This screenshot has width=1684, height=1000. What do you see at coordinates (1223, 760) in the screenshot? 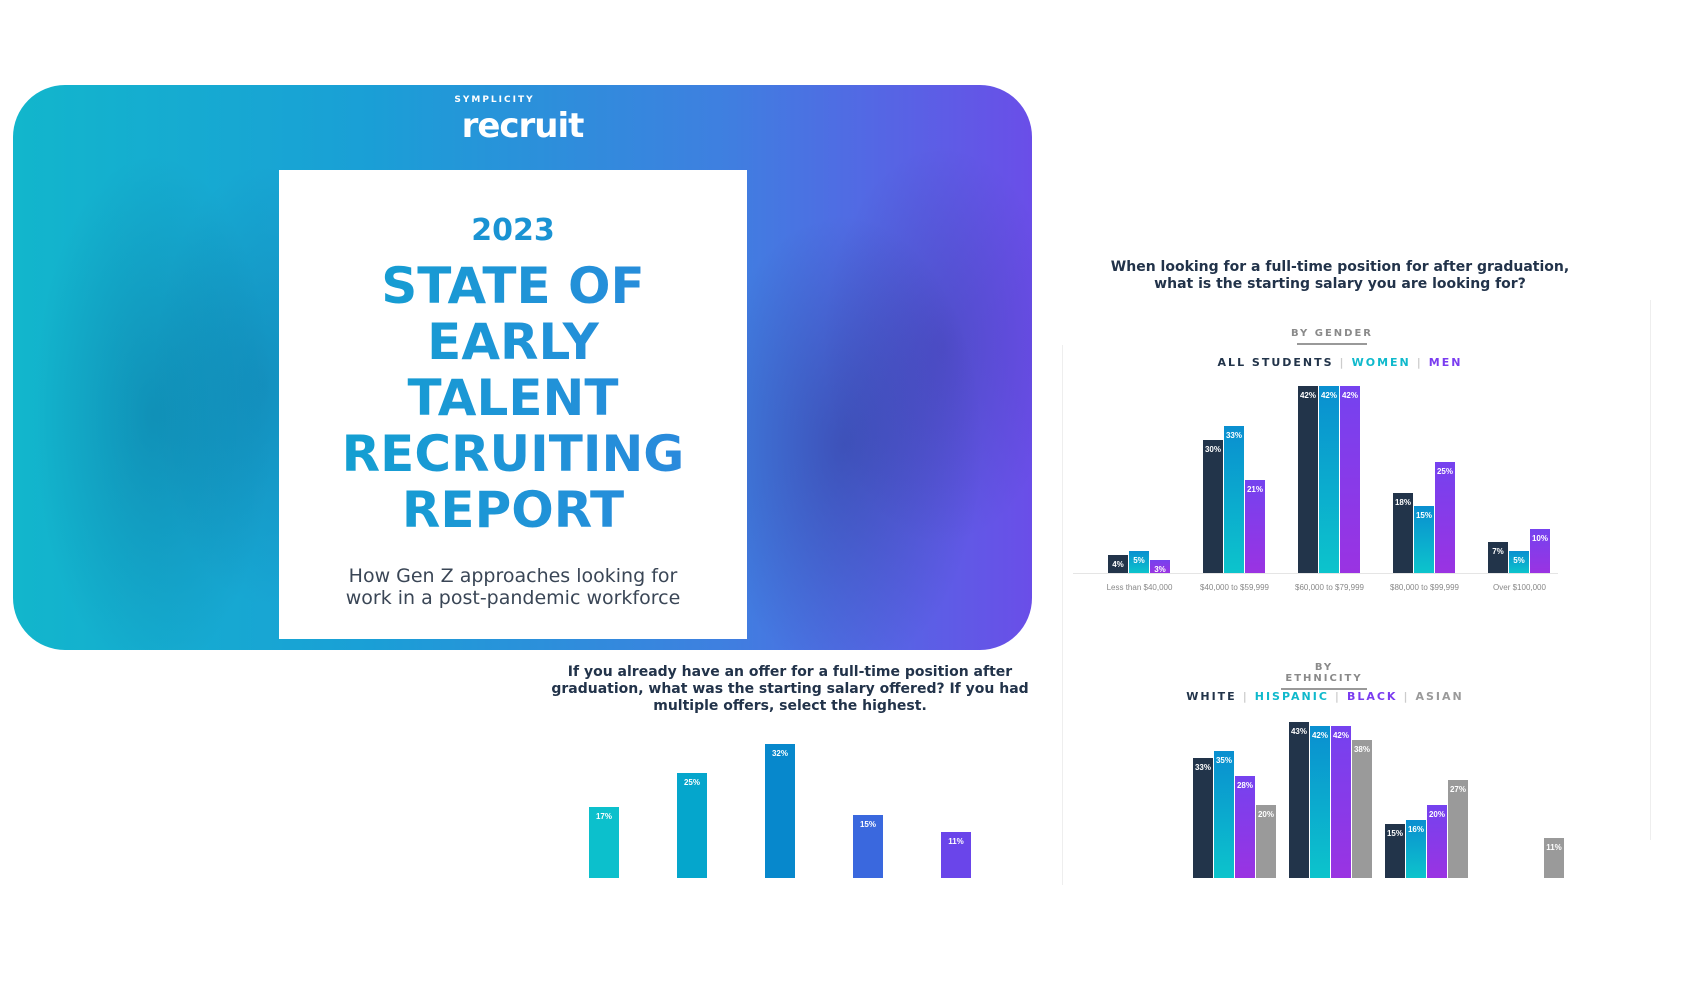
I see `bar-value-label: 35%` at bounding box center [1223, 760].